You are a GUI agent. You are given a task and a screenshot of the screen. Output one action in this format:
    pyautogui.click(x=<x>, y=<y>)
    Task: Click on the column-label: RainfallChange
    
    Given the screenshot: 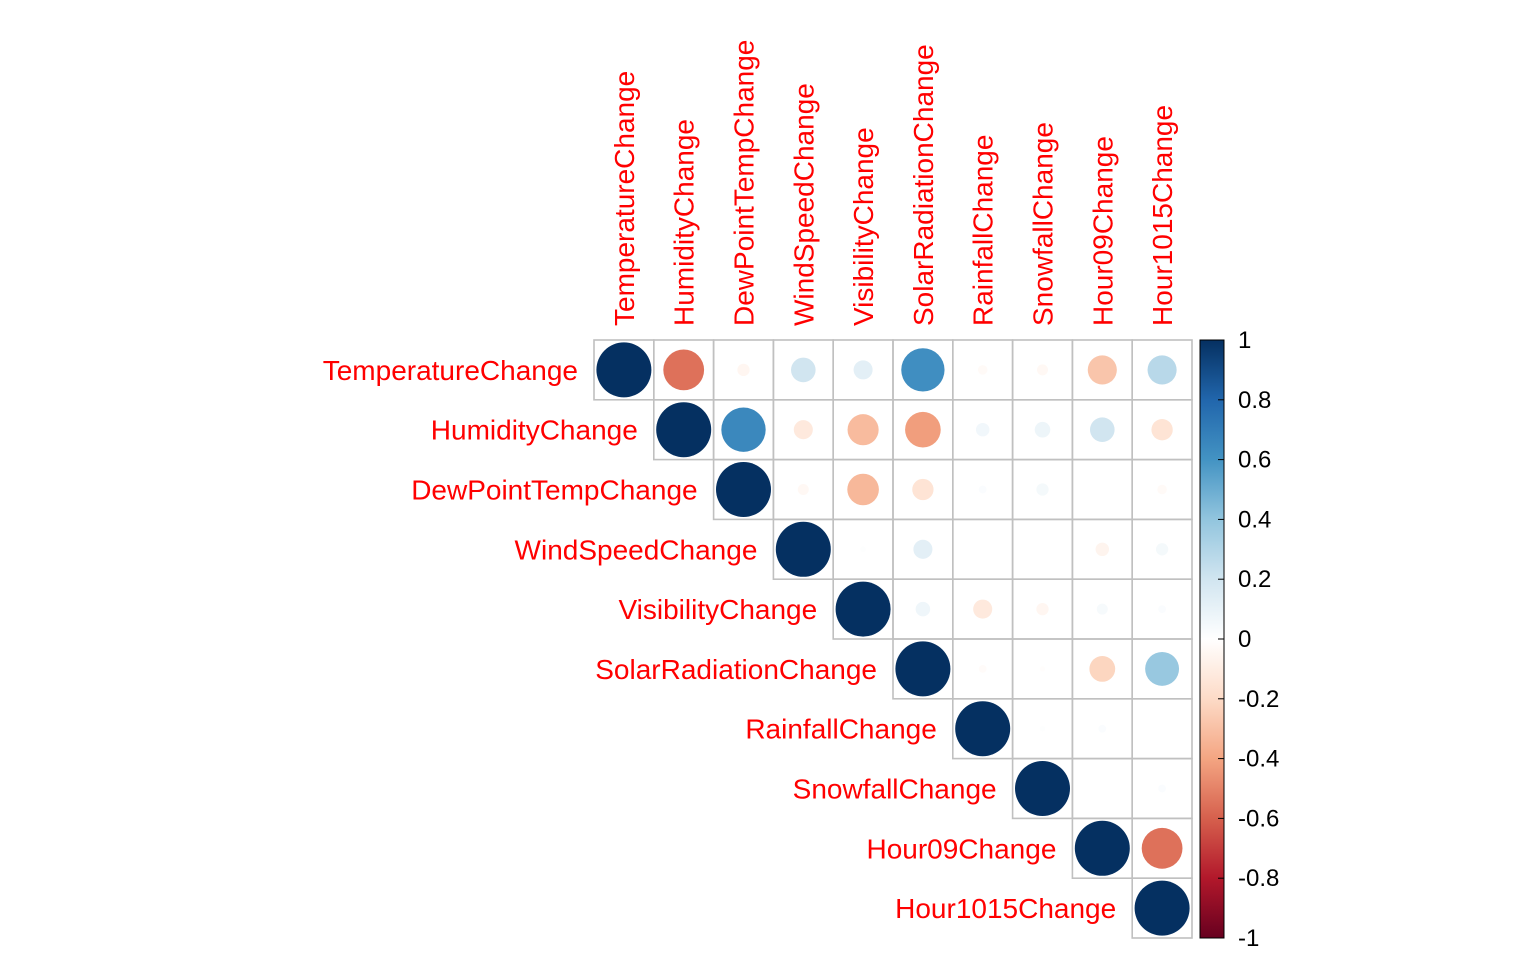 What is the action you would take?
    pyautogui.click(x=983, y=230)
    